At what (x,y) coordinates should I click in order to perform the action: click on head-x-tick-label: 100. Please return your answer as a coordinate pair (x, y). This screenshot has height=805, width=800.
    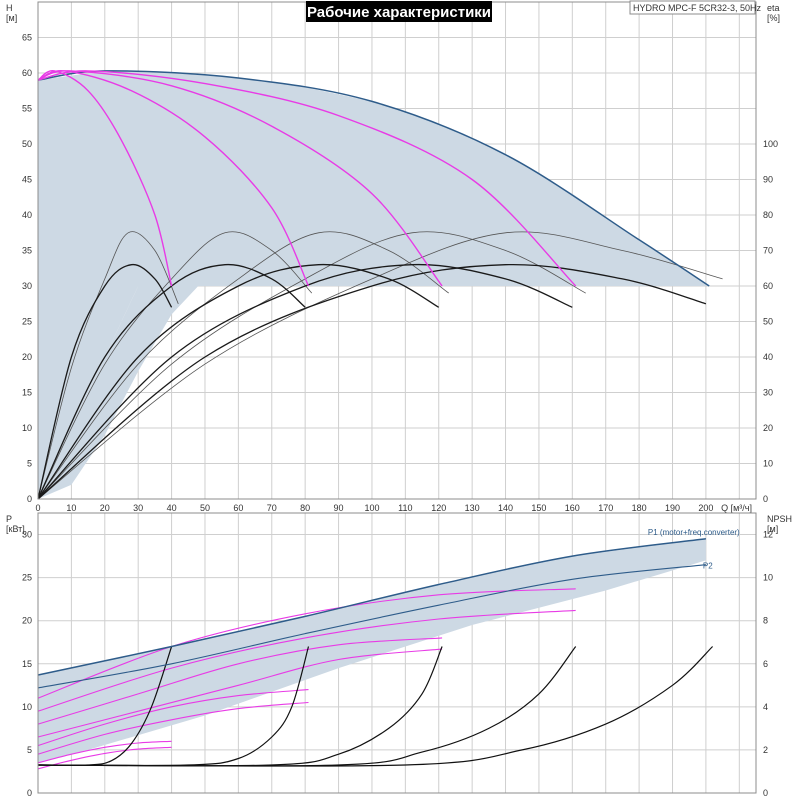
    Looking at the image, I should click on (371, 508).